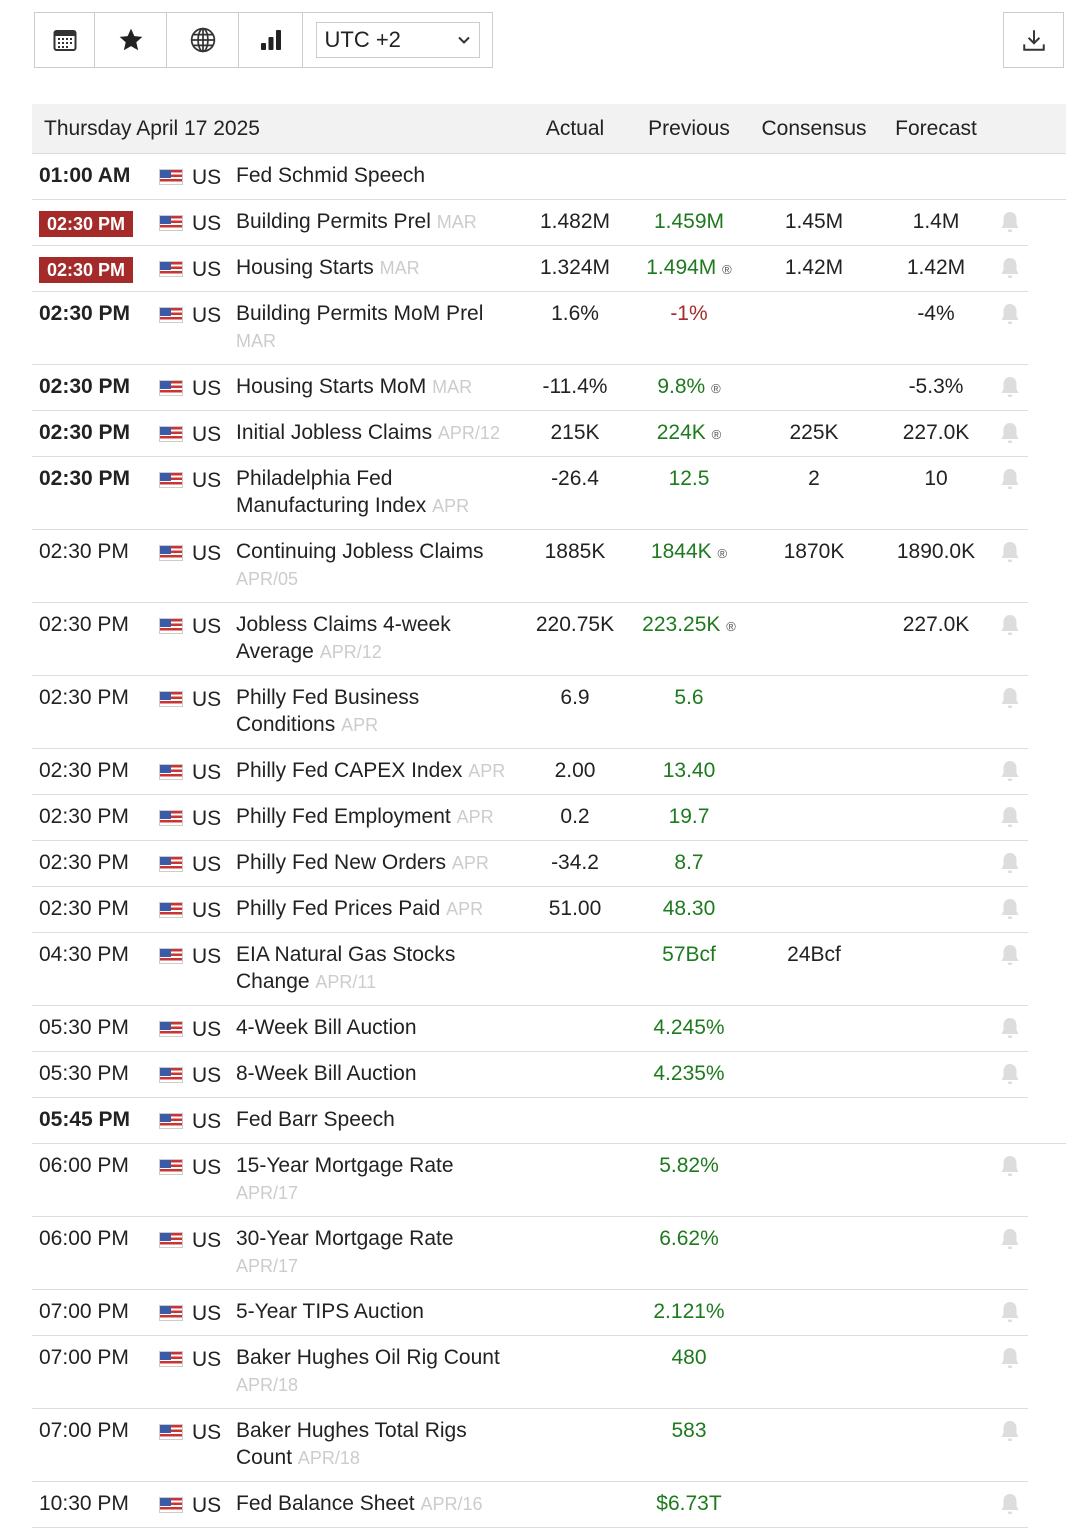 This screenshot has width=1079, height=1528. Describe the element at coordinates (1033, 40) in the screenshot. I see `download-button` at that location.